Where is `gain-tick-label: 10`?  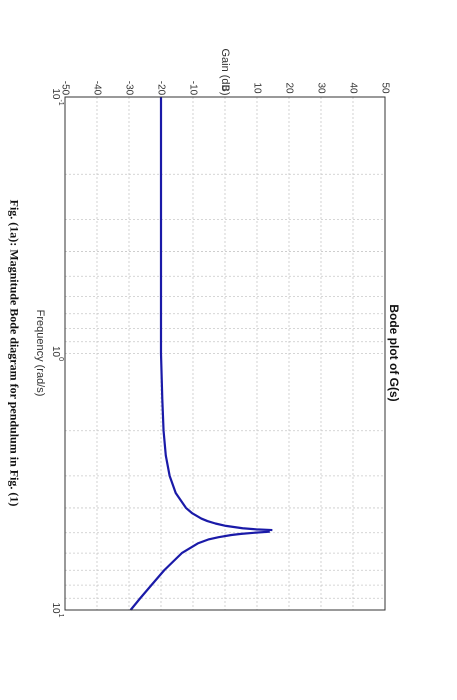
gain-tick-label: 10 is located at coordinates (256, 88).